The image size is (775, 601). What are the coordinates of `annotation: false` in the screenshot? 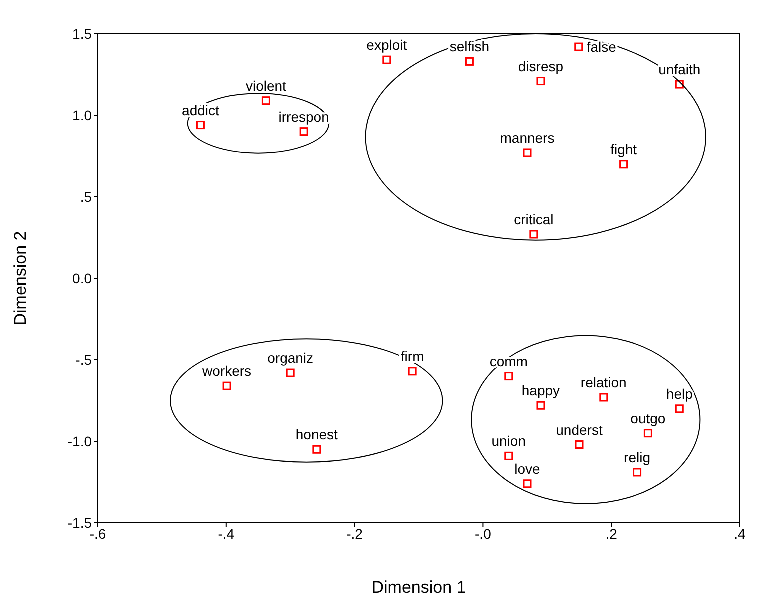 It's located at (601, 47).